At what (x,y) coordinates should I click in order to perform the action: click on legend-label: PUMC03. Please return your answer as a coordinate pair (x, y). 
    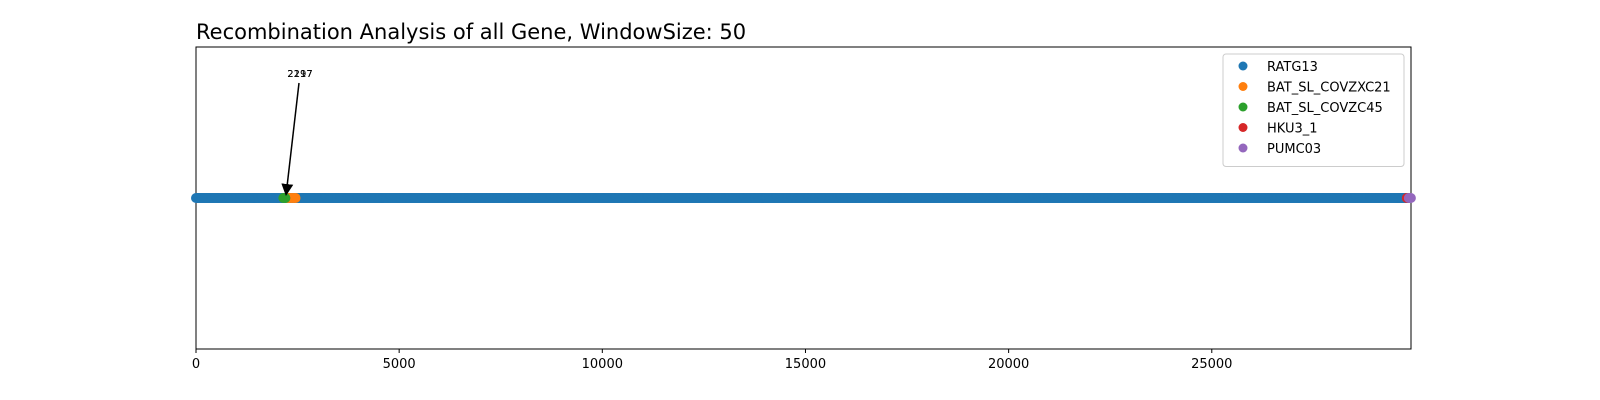
    Looking at the image, I should click on (1294, 149).